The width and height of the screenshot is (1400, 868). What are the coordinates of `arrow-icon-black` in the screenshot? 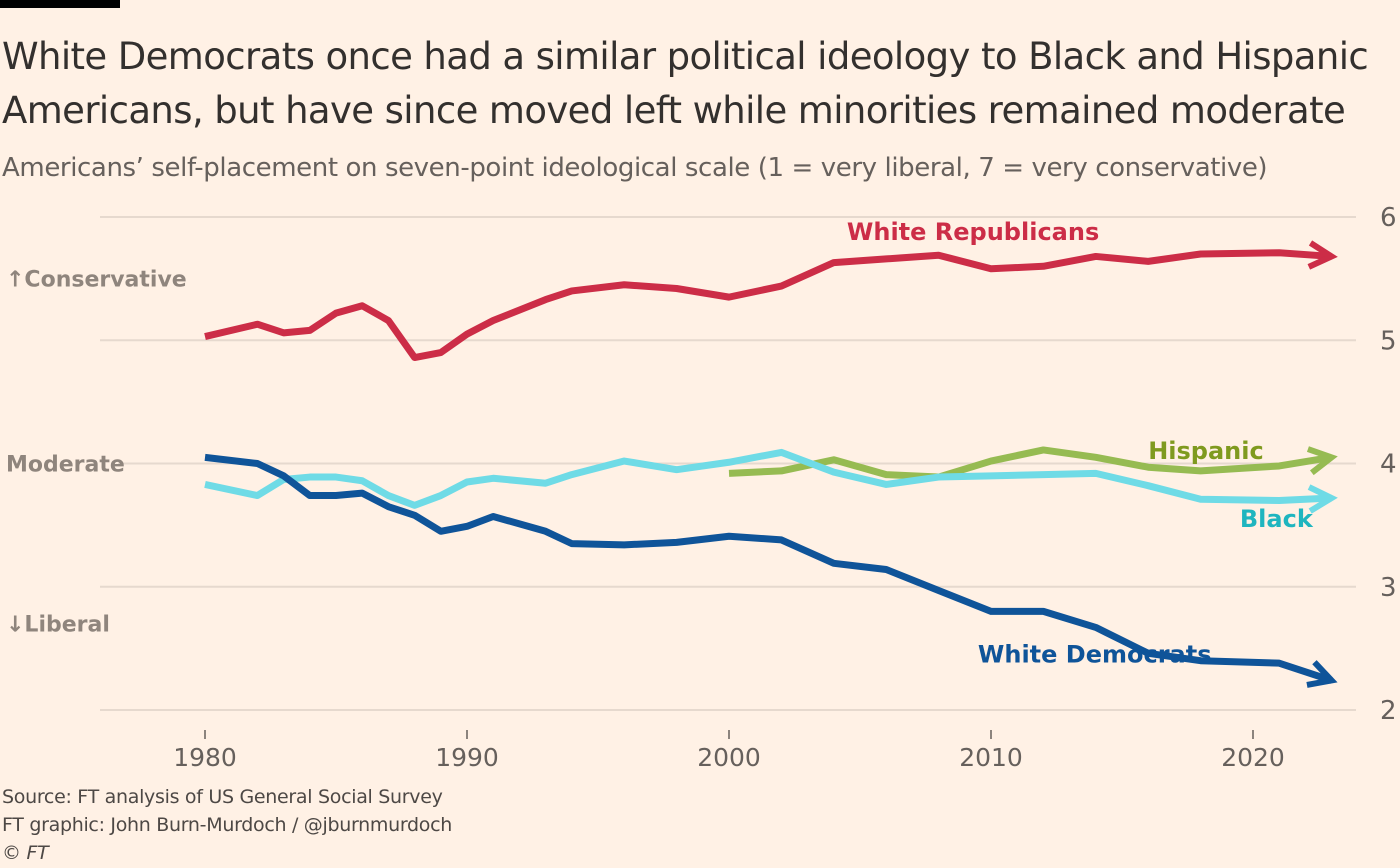 It's located at (1322, 499).